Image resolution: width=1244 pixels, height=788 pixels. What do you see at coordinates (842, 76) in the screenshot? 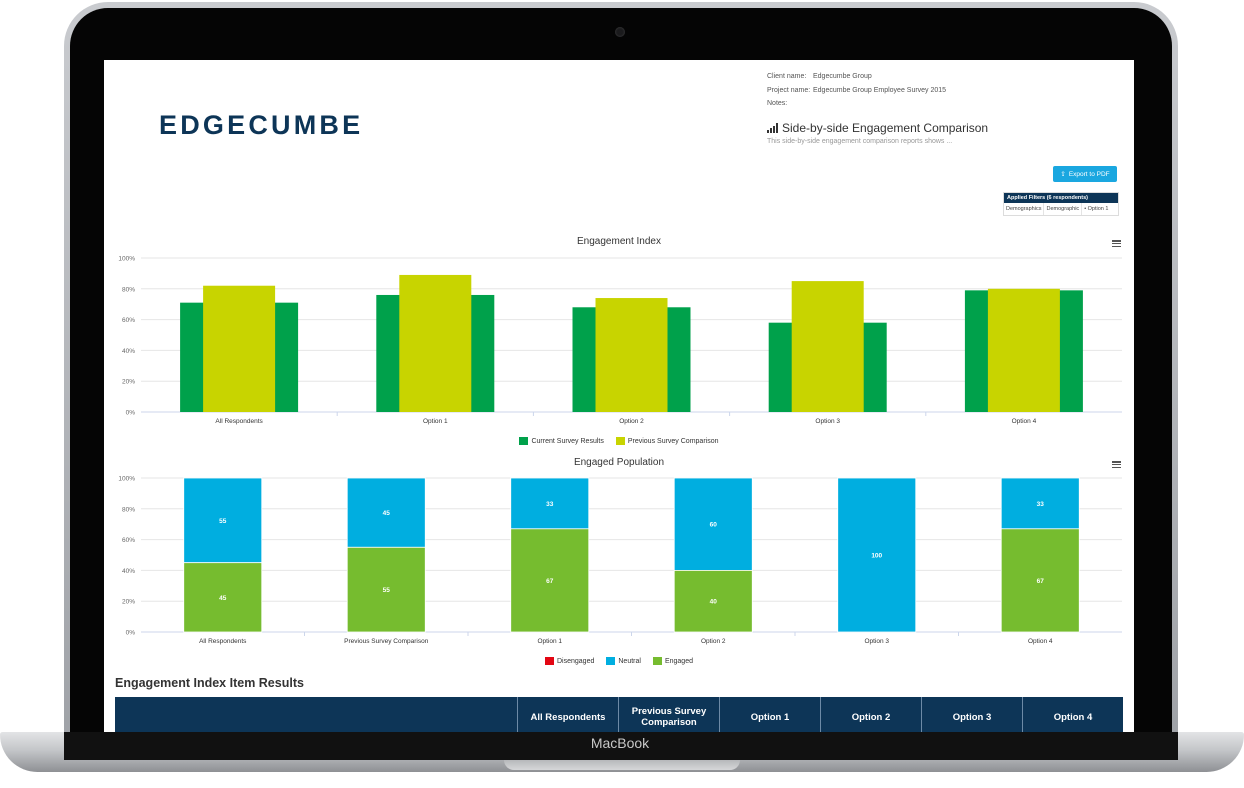
I see `meta-value: Edgecumbe Group` at bounding box center [842, 76].